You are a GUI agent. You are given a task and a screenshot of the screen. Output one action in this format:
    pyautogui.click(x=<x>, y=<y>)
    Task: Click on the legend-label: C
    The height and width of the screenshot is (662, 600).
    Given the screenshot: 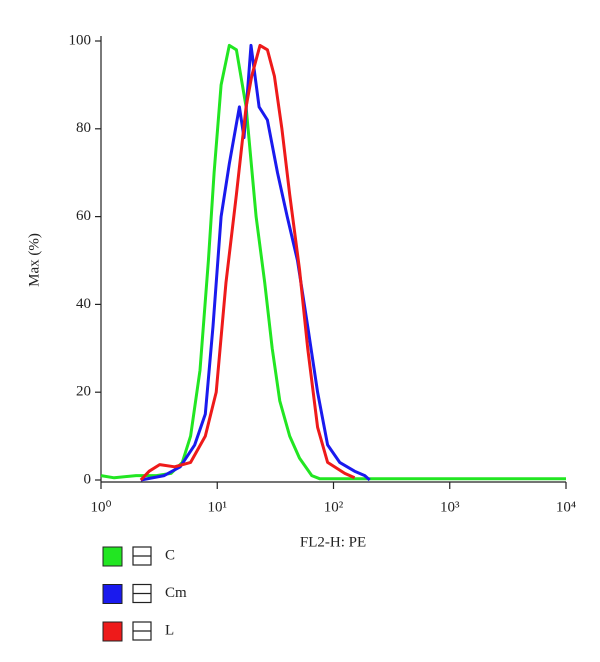 What is the action you would take?
    pyautogui.click(x=170, y=555)
    